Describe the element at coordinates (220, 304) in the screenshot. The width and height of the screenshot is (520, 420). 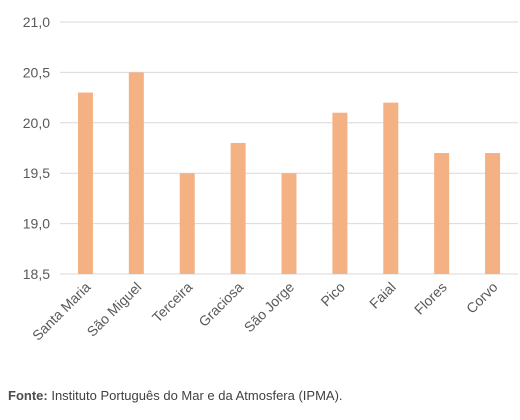
I see `x-tick-label: Graciosa` at that location.